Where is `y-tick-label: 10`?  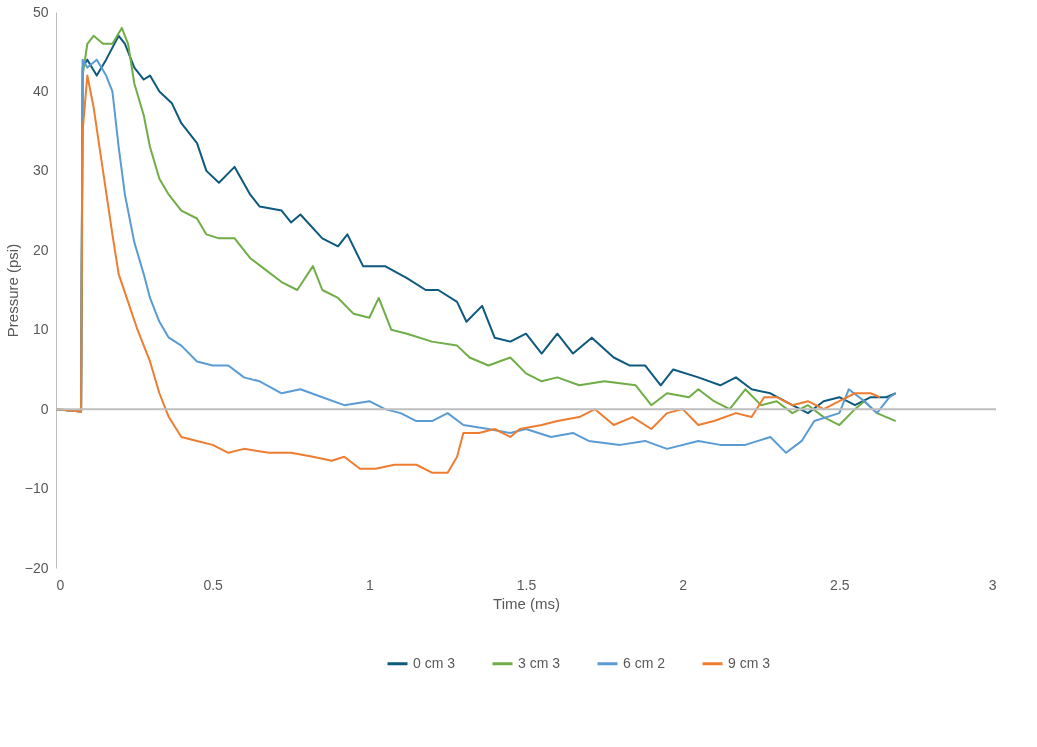 y-tick-label: 10 is located at coordinates (40, 329).